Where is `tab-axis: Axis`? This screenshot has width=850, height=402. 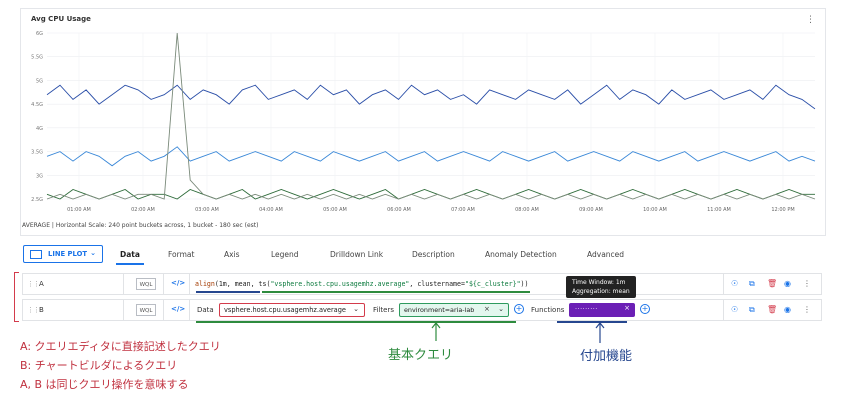
tab-axis: Axis is located at coordinates (232, 254).